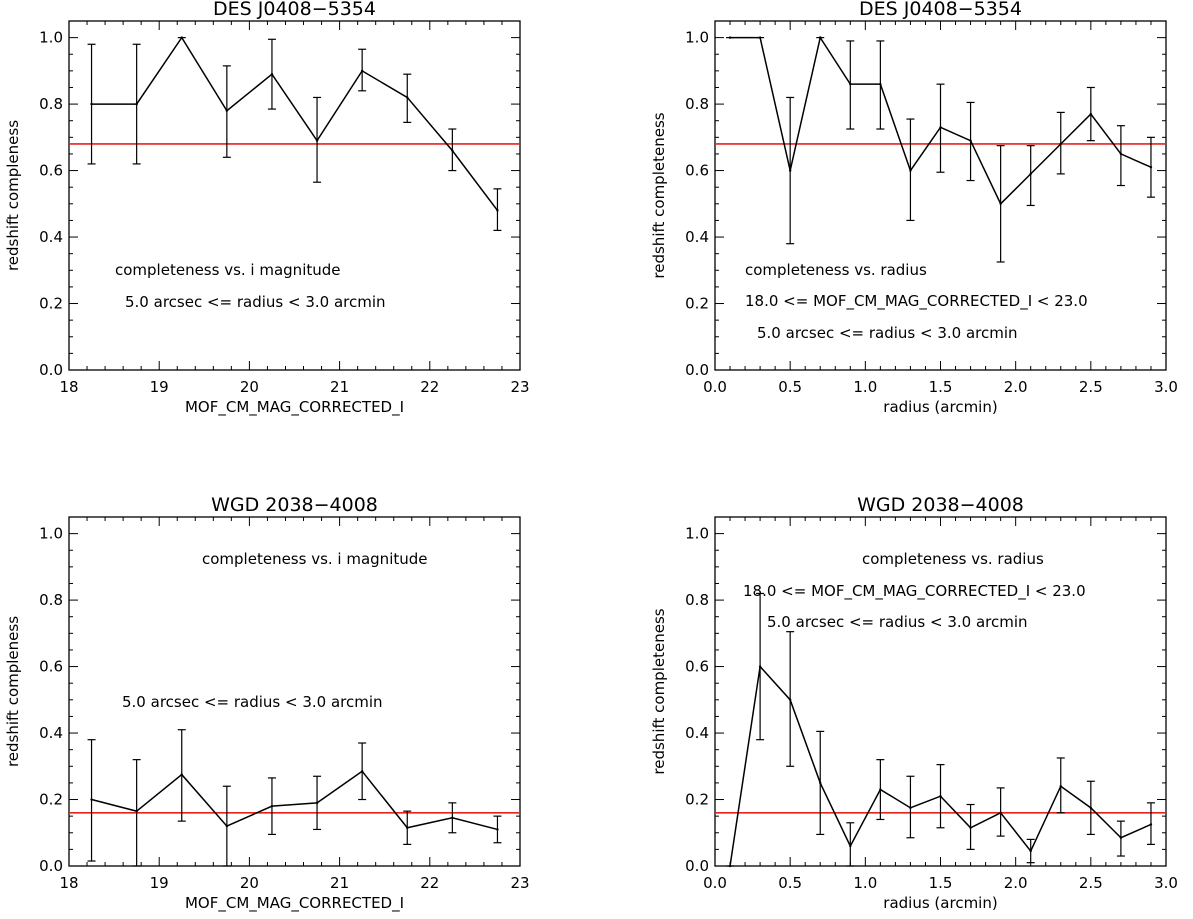  Describe the element at coordinates (715, 387) in the screenshot. I see `x-tick-label: 0.0` at that location.